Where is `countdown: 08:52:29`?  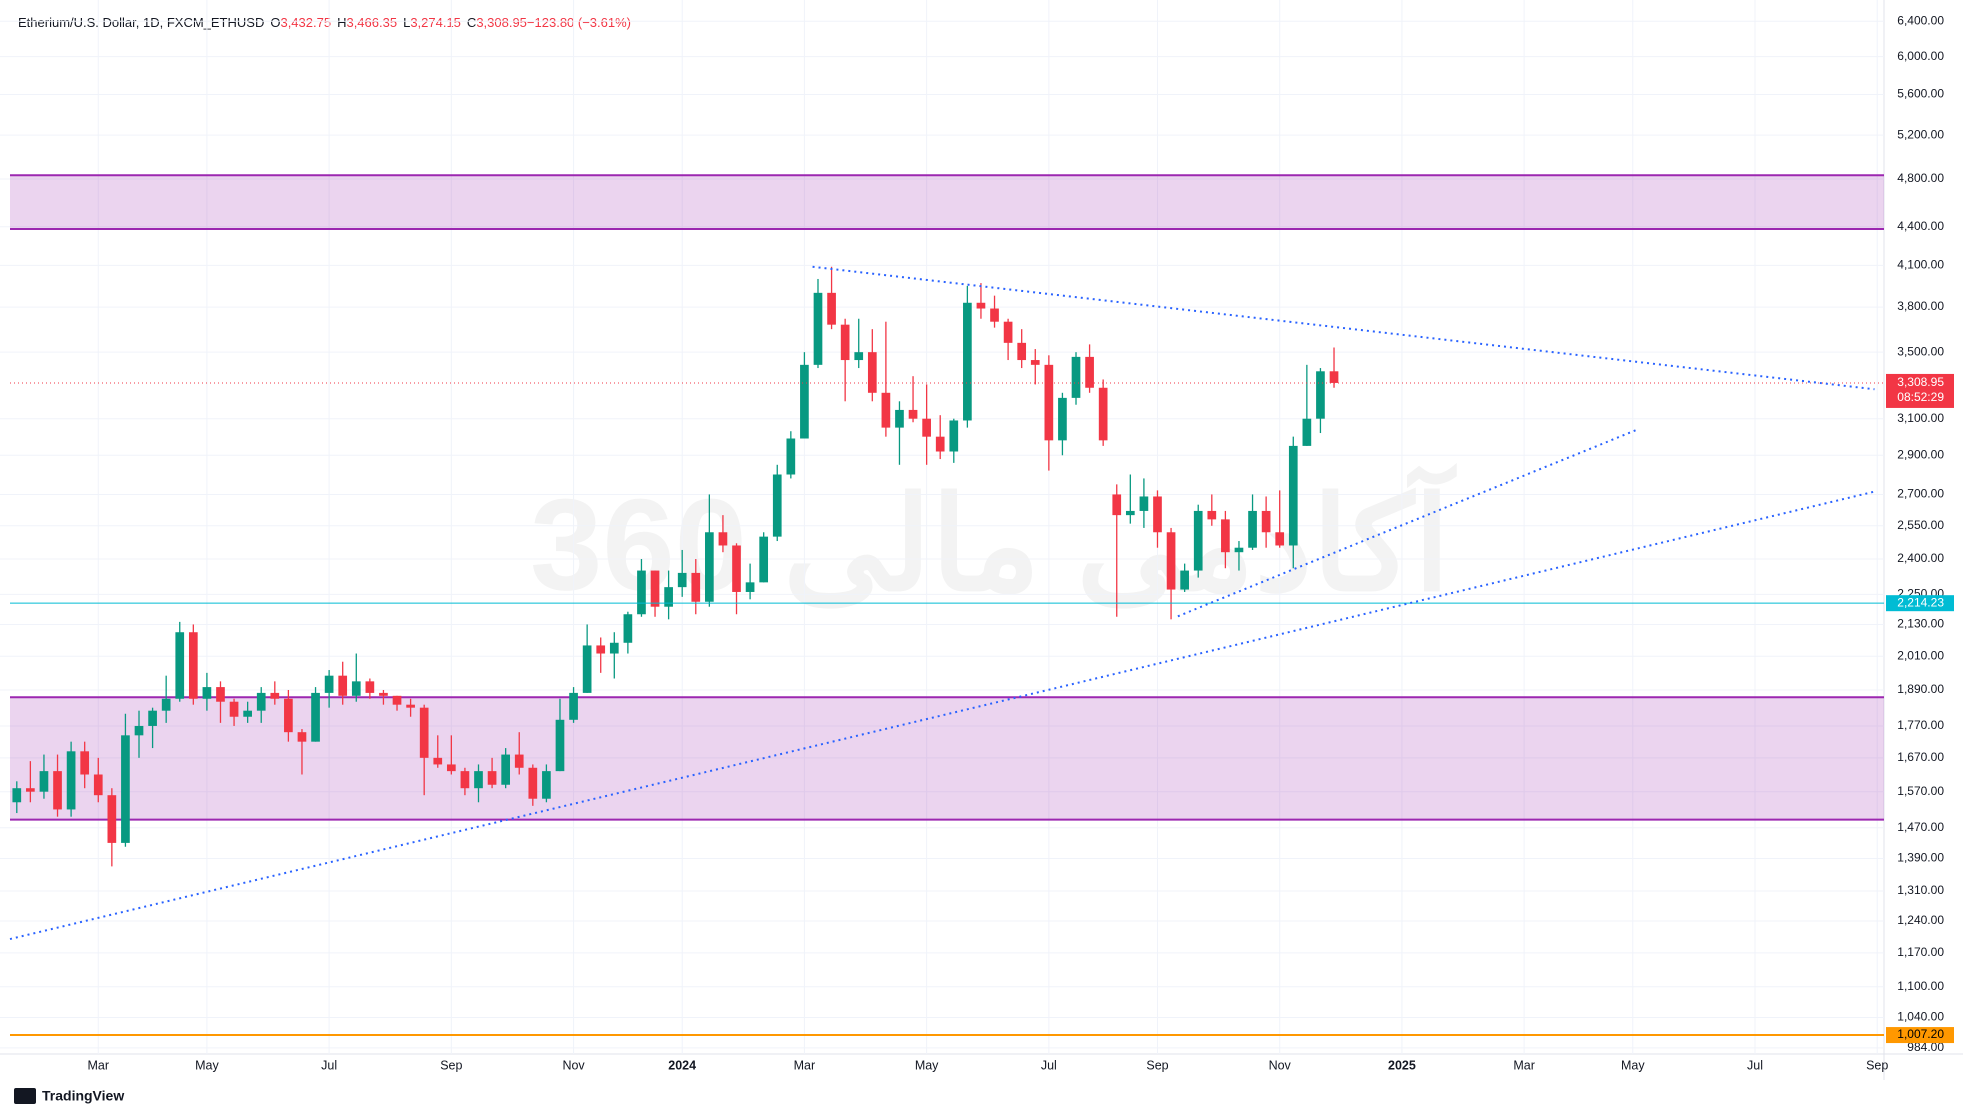
countdown: 08:52:29 is located at coordinates (1920, 397).